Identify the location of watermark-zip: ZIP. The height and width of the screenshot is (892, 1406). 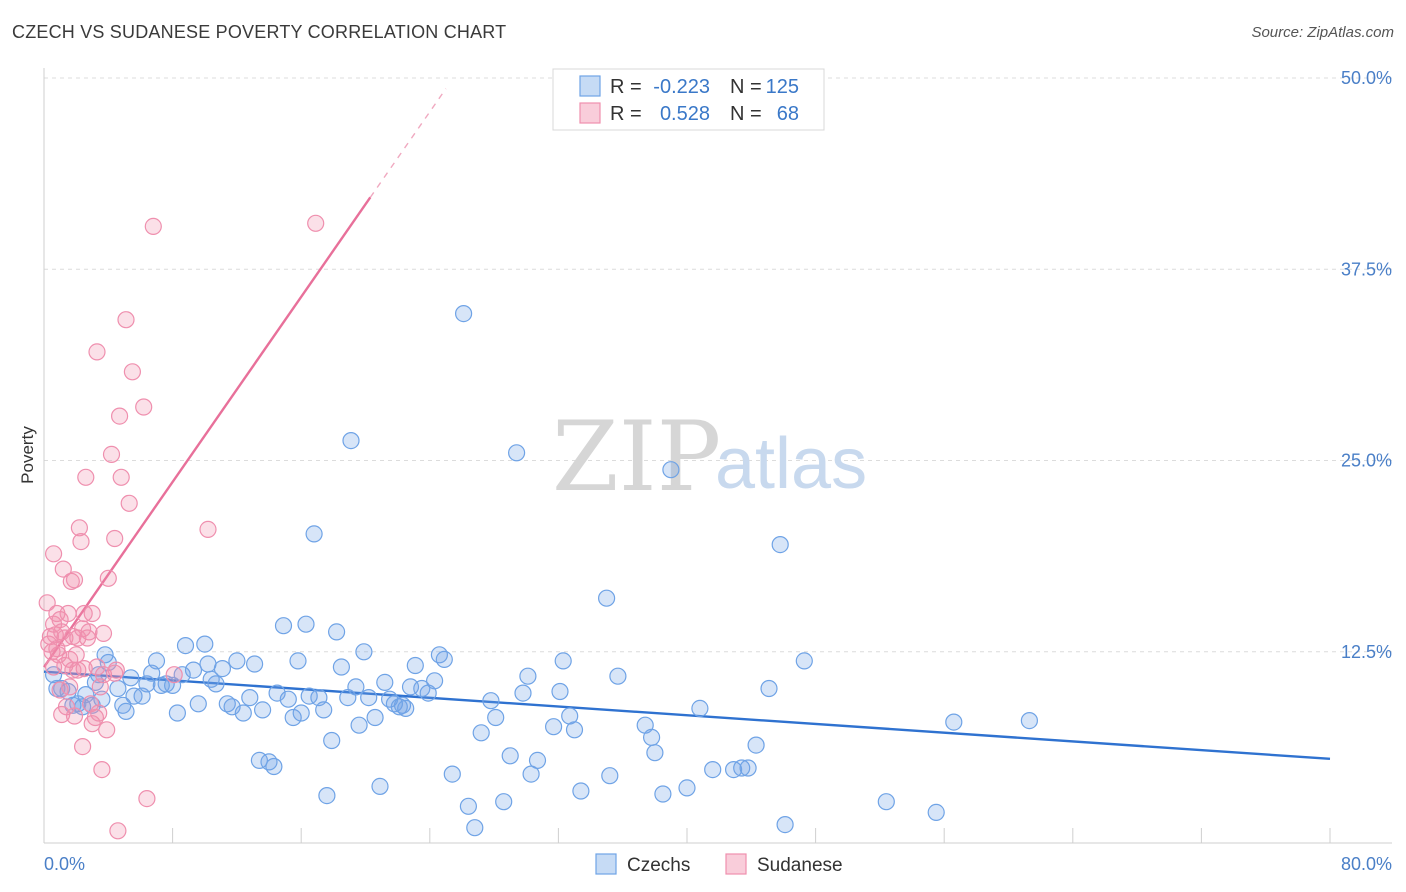
(636, 457).